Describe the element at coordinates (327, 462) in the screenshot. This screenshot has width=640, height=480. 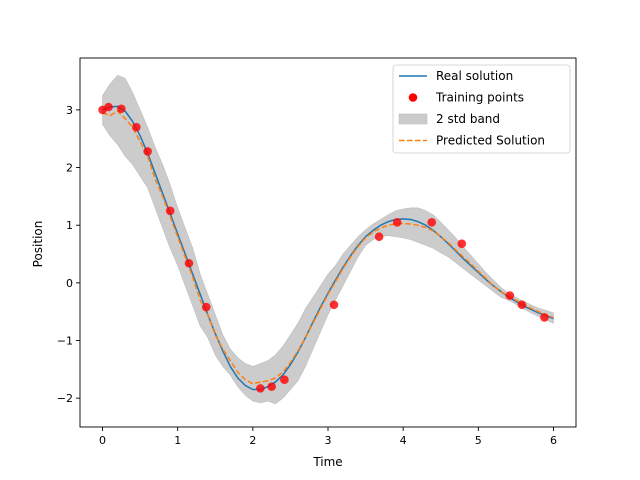
I see `x-axis-label: Time` at that location.